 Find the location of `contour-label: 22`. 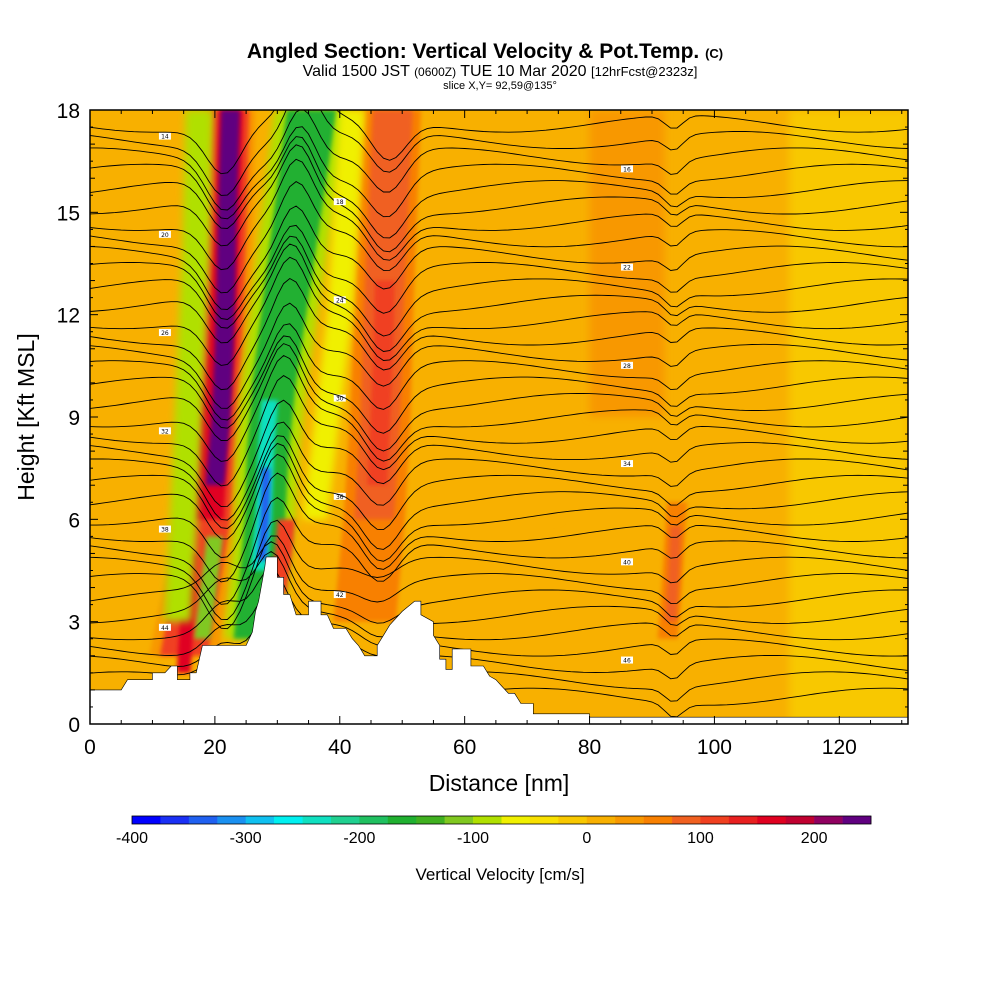

contour-label: 22 is located at coordinates (627, 268).